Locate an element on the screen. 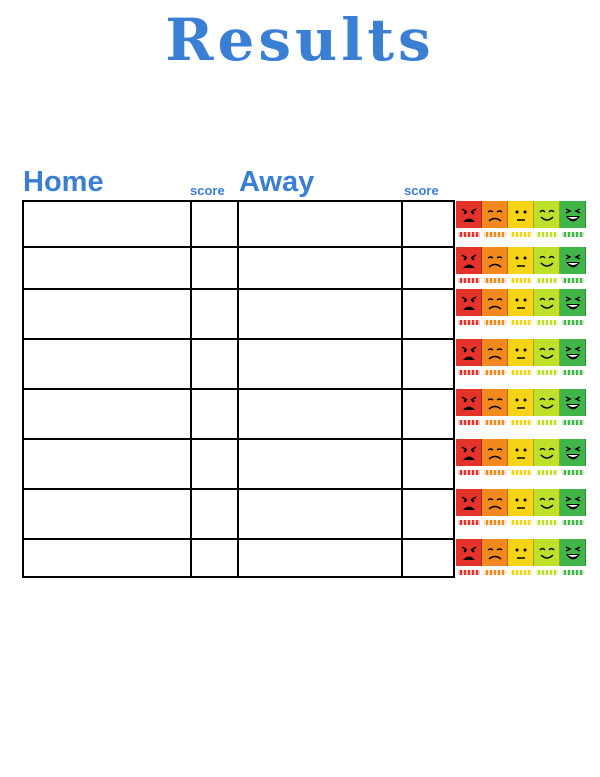  home-score-column-header: score is located at coordinates (207, 190).